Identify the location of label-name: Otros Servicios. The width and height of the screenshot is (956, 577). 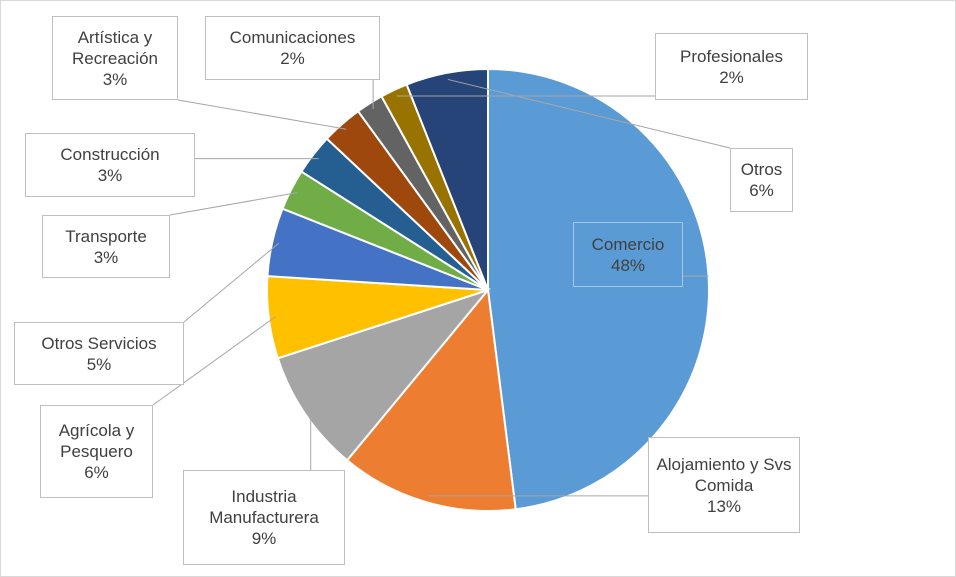
(99, 343).